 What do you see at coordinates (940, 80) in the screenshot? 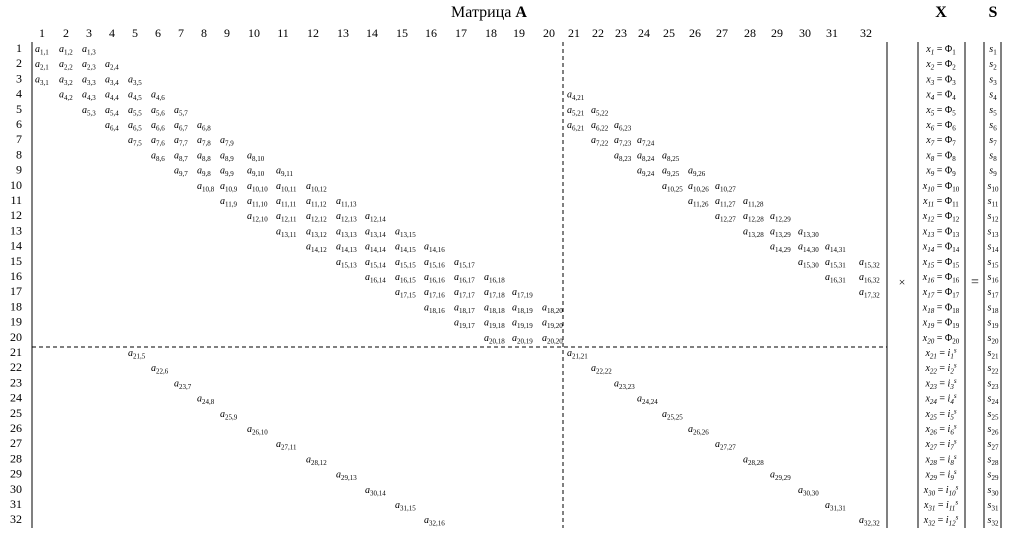
I see `x-vector-entry: x3 = Φ3` at bounding box center [940, 80].